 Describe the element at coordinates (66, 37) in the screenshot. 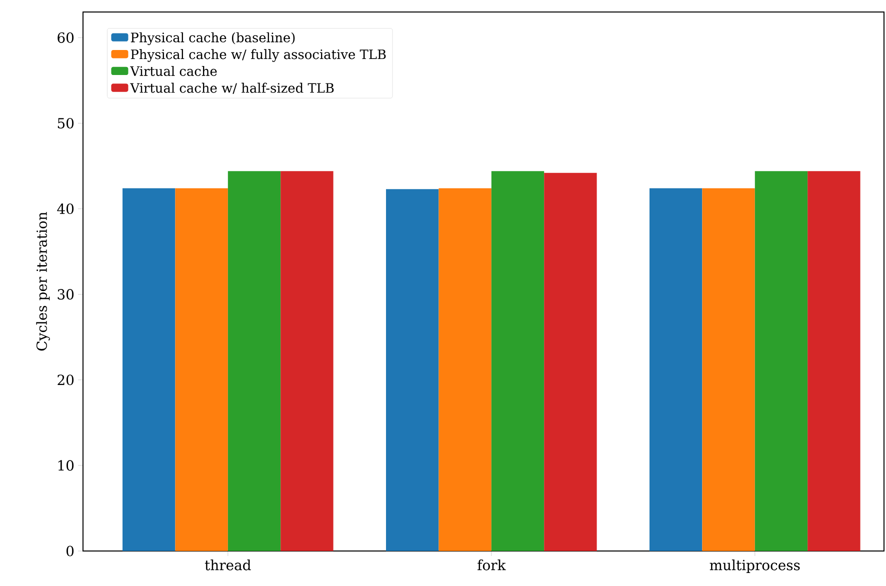

I see `y-tick-label: 60` at that location.